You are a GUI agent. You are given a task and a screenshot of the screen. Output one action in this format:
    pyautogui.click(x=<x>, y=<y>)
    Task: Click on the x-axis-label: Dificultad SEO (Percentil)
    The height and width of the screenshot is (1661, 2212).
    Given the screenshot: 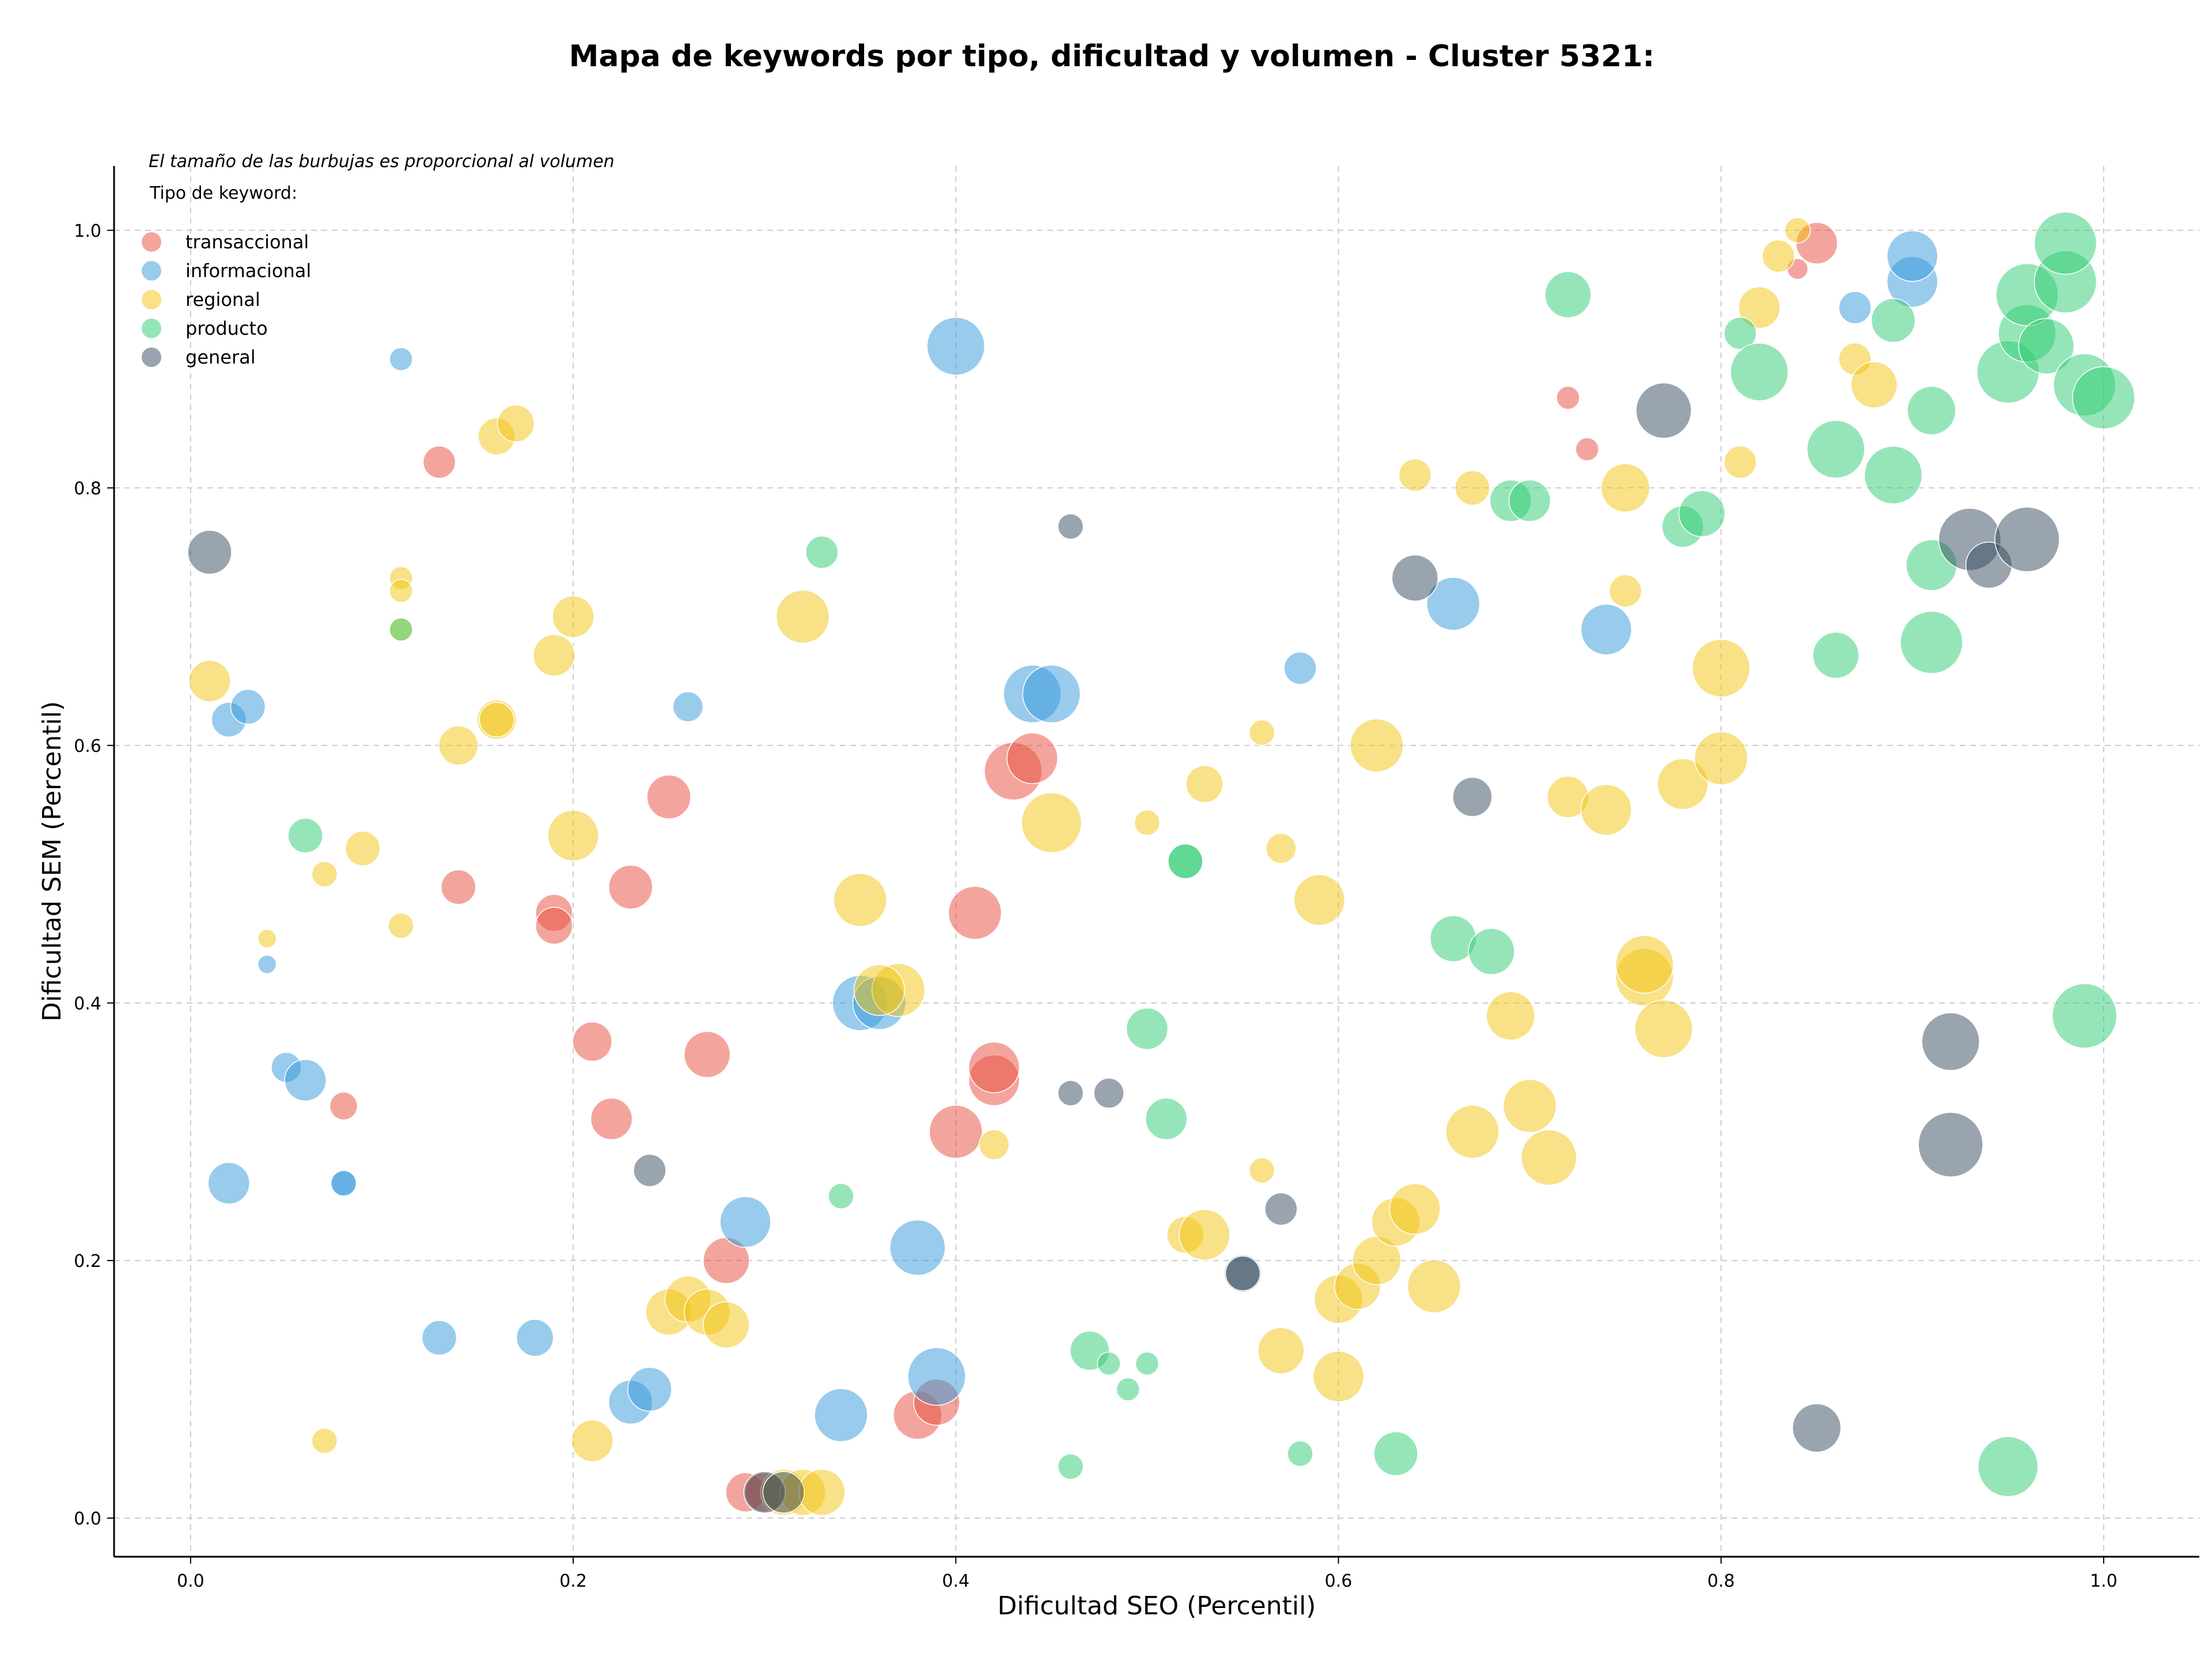 What is the action you would take?
    pyautogui.click(x=1157, y=1606)
    